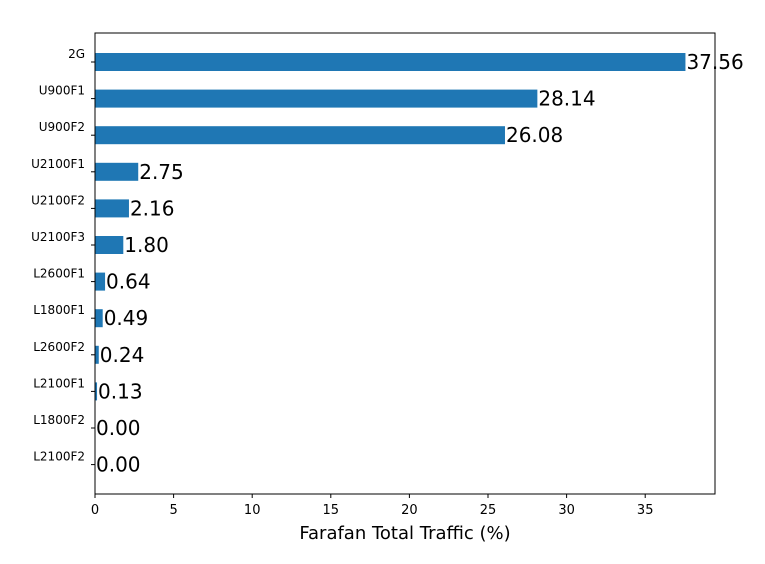 The width and height of the screenshot is (765, 564). Describe the element at coordinates (62, 127) in the screenshot. I see `y-tick-label: U900F2` at that location.